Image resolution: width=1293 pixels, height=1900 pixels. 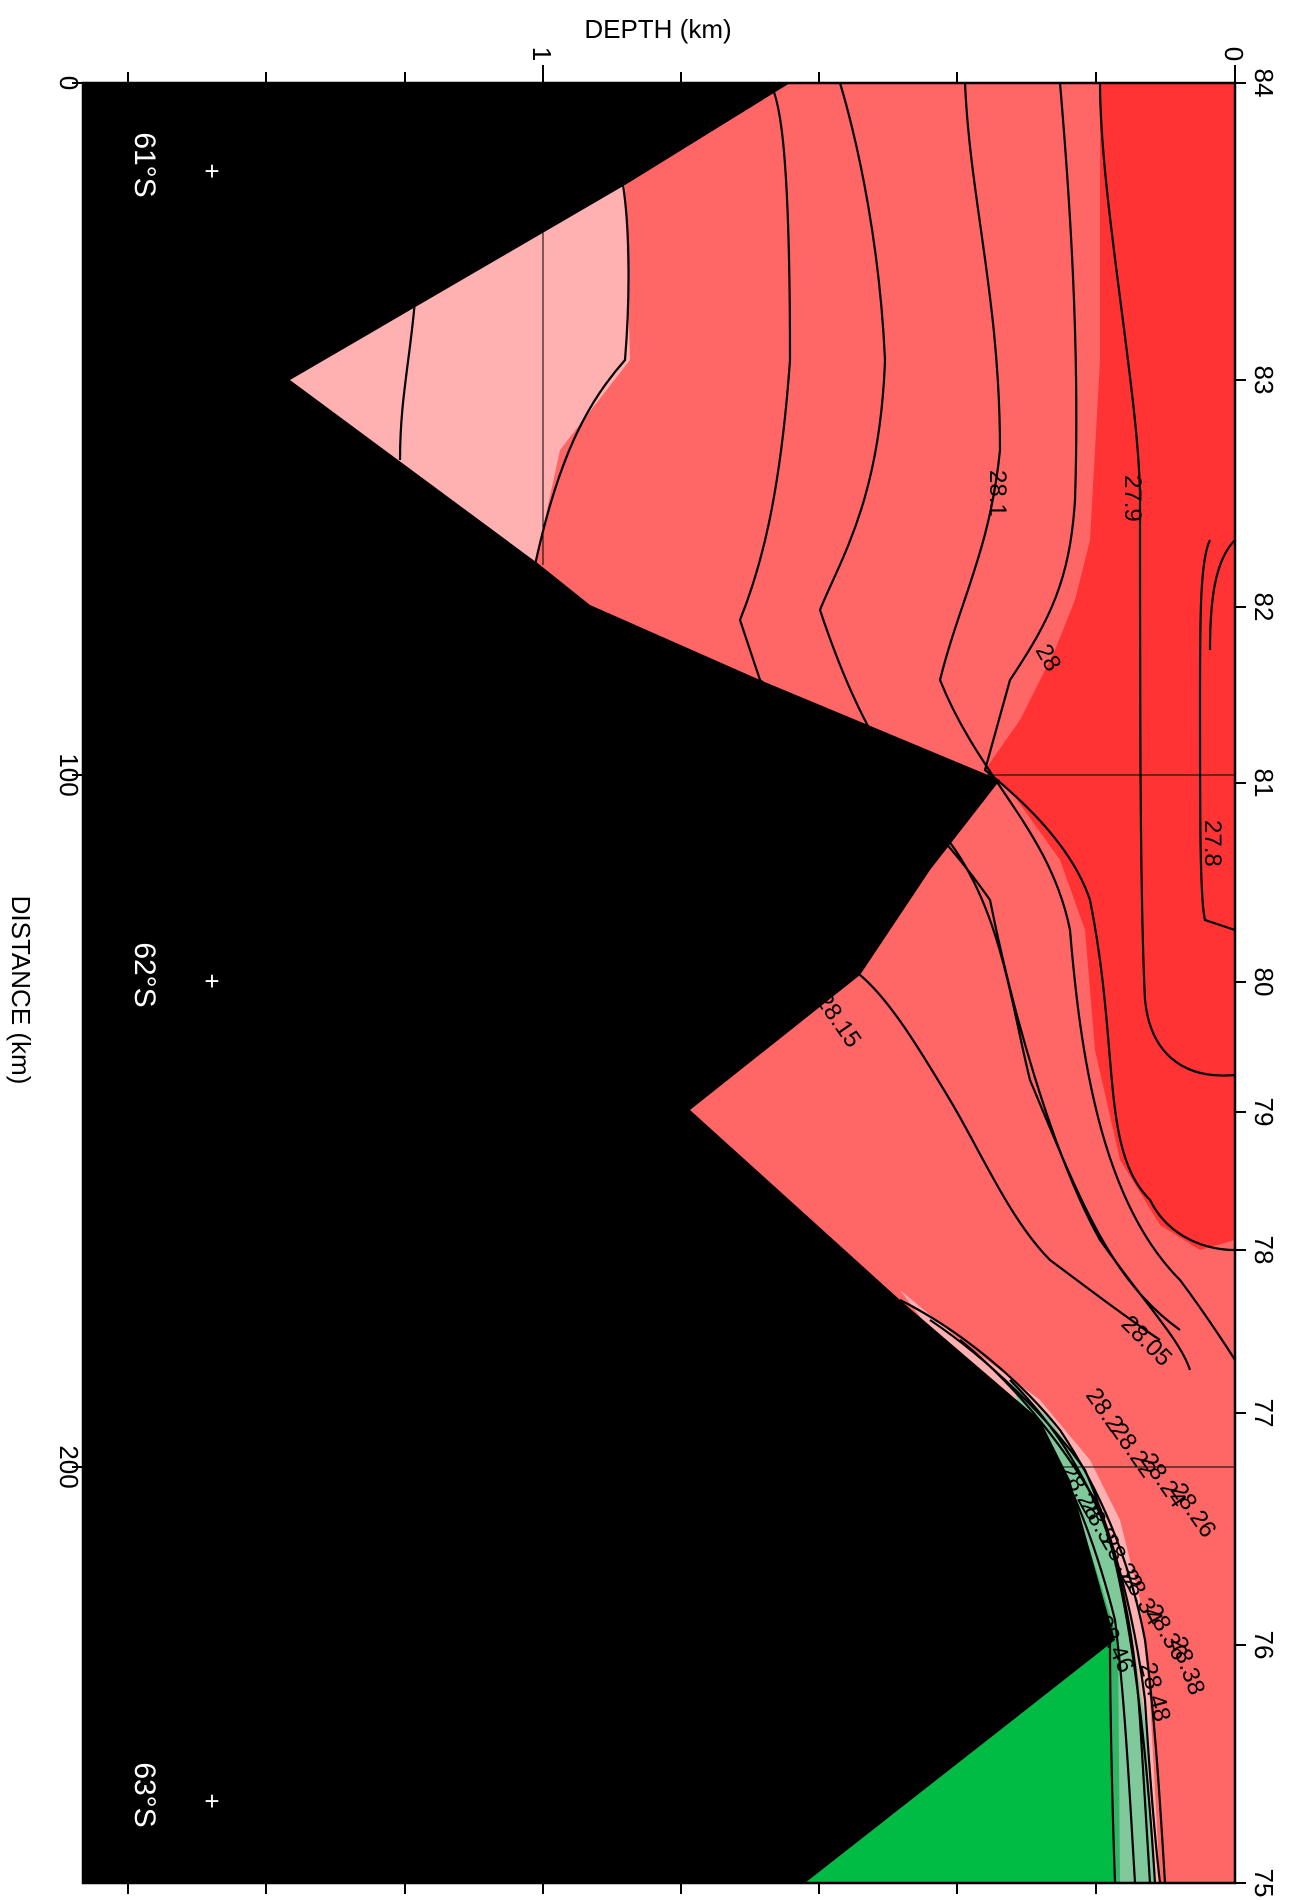 I want to click on right-tick-label: 80, so click(x=1264, y=982).